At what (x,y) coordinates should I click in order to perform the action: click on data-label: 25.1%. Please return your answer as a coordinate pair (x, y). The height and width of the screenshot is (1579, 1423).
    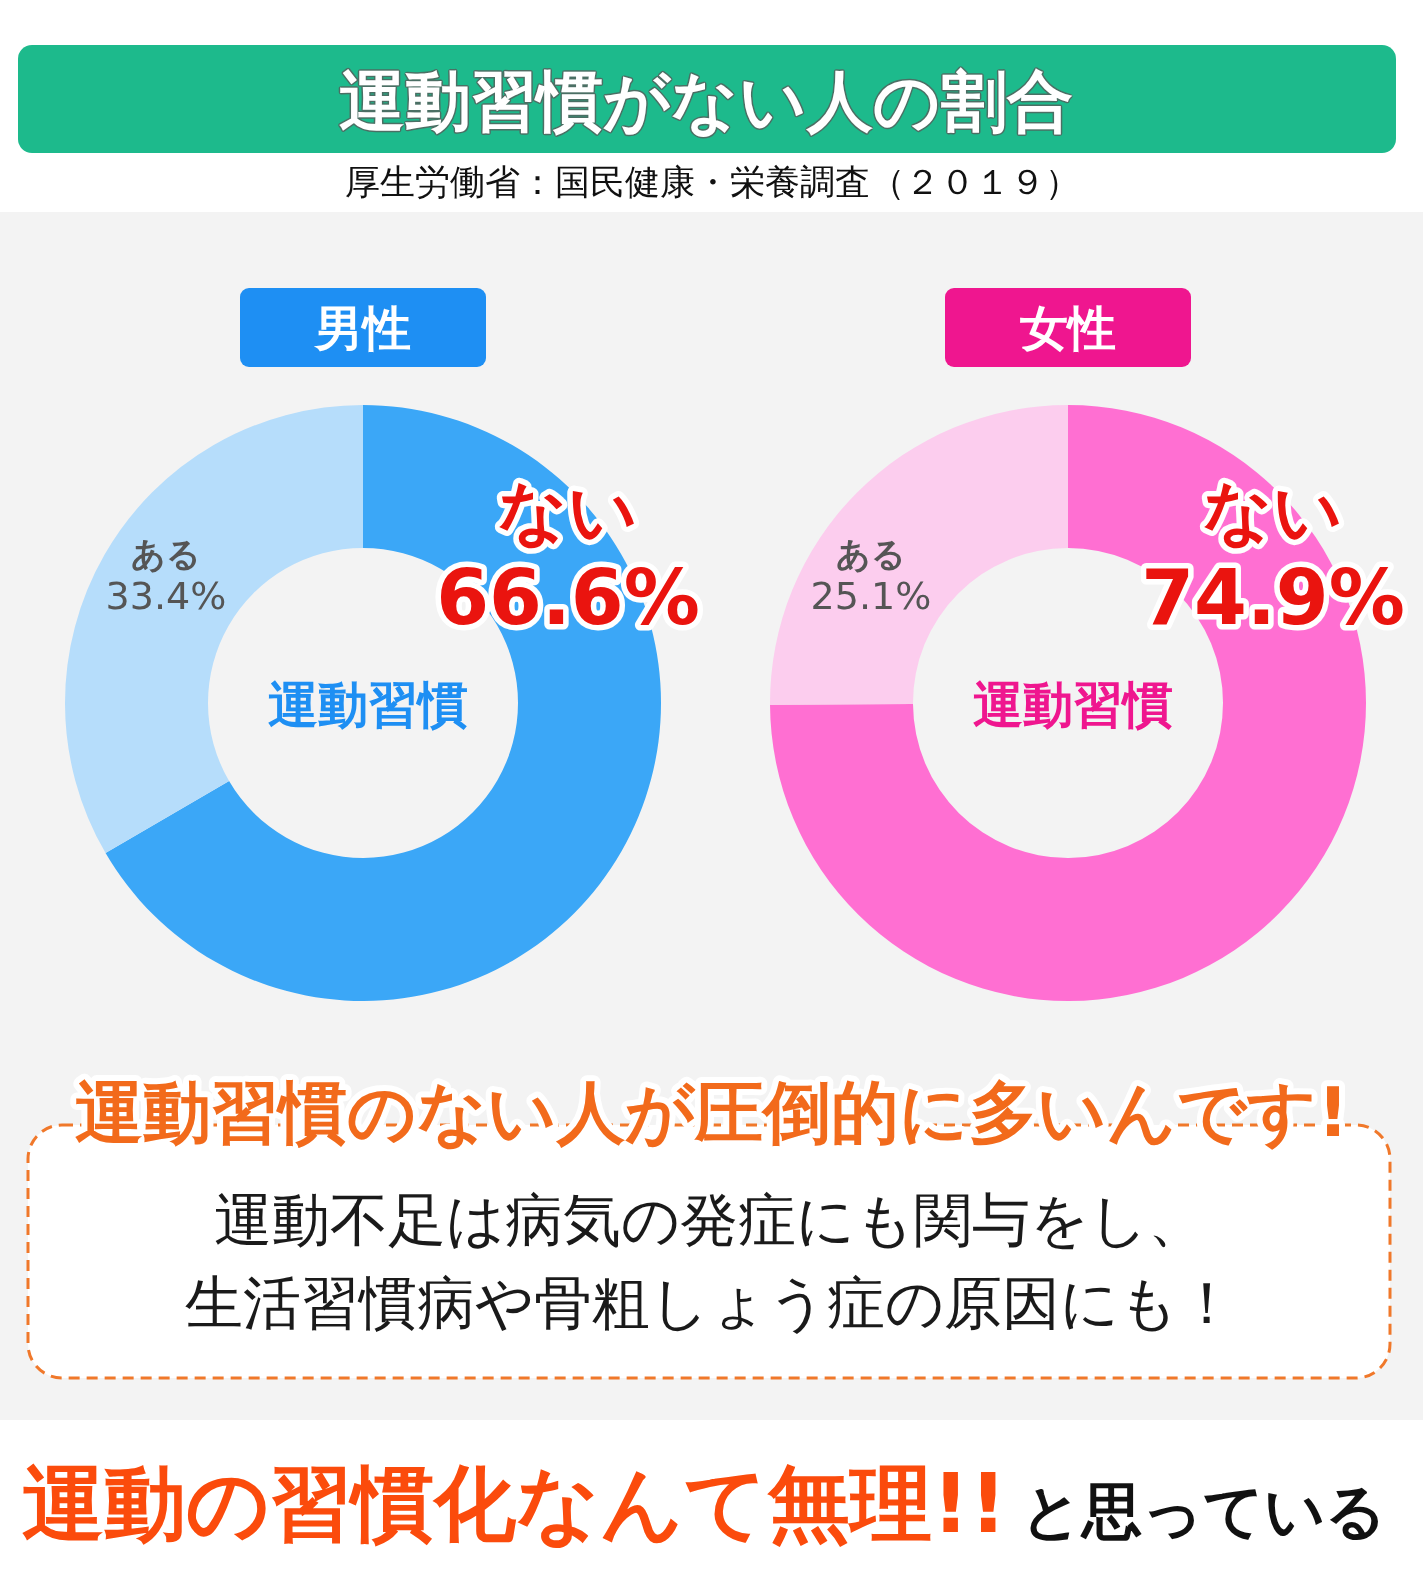
    Looking at the image, I should click on (871, 596).